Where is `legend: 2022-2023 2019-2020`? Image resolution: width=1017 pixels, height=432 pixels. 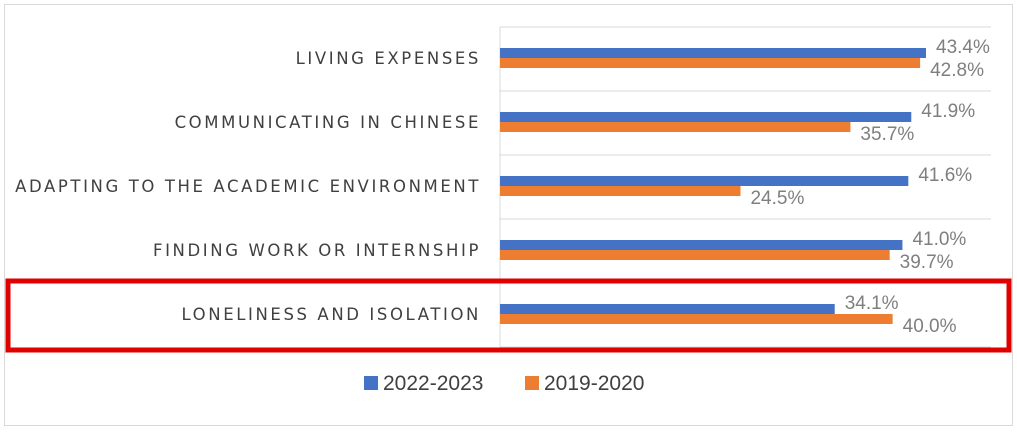
legend: 2022-2023 2019-2020 is located at coordinates (504, 383).